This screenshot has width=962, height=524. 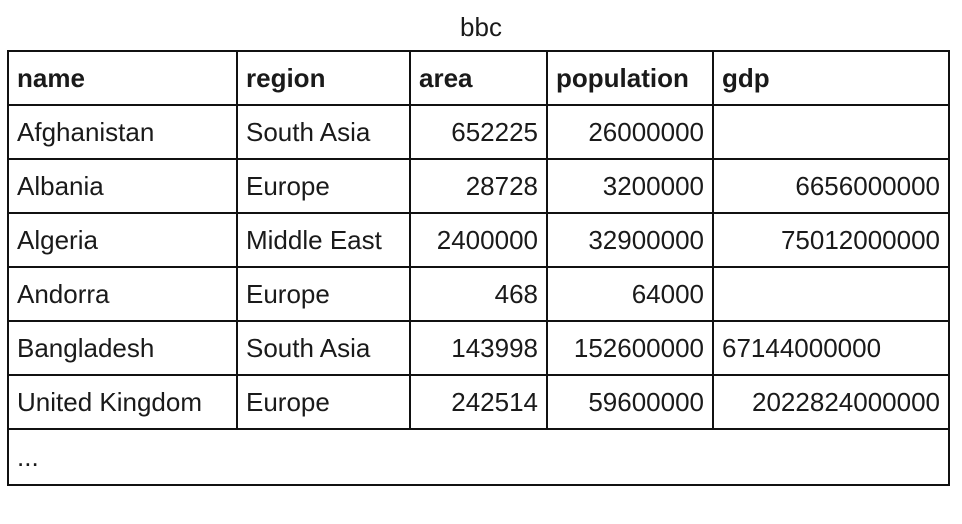 I want to click on cell-name: Afghanistan, so click(x=122, y=132).